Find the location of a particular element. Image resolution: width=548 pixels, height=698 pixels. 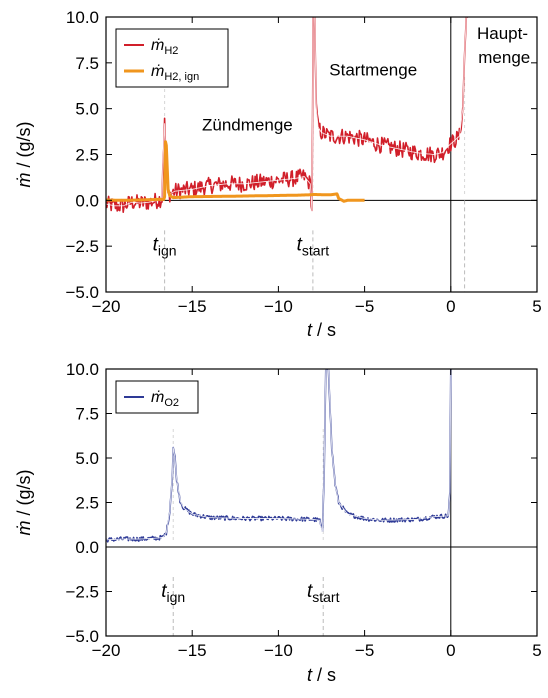

annotation-0: Zündmenge is located at coordinates (247, 125).